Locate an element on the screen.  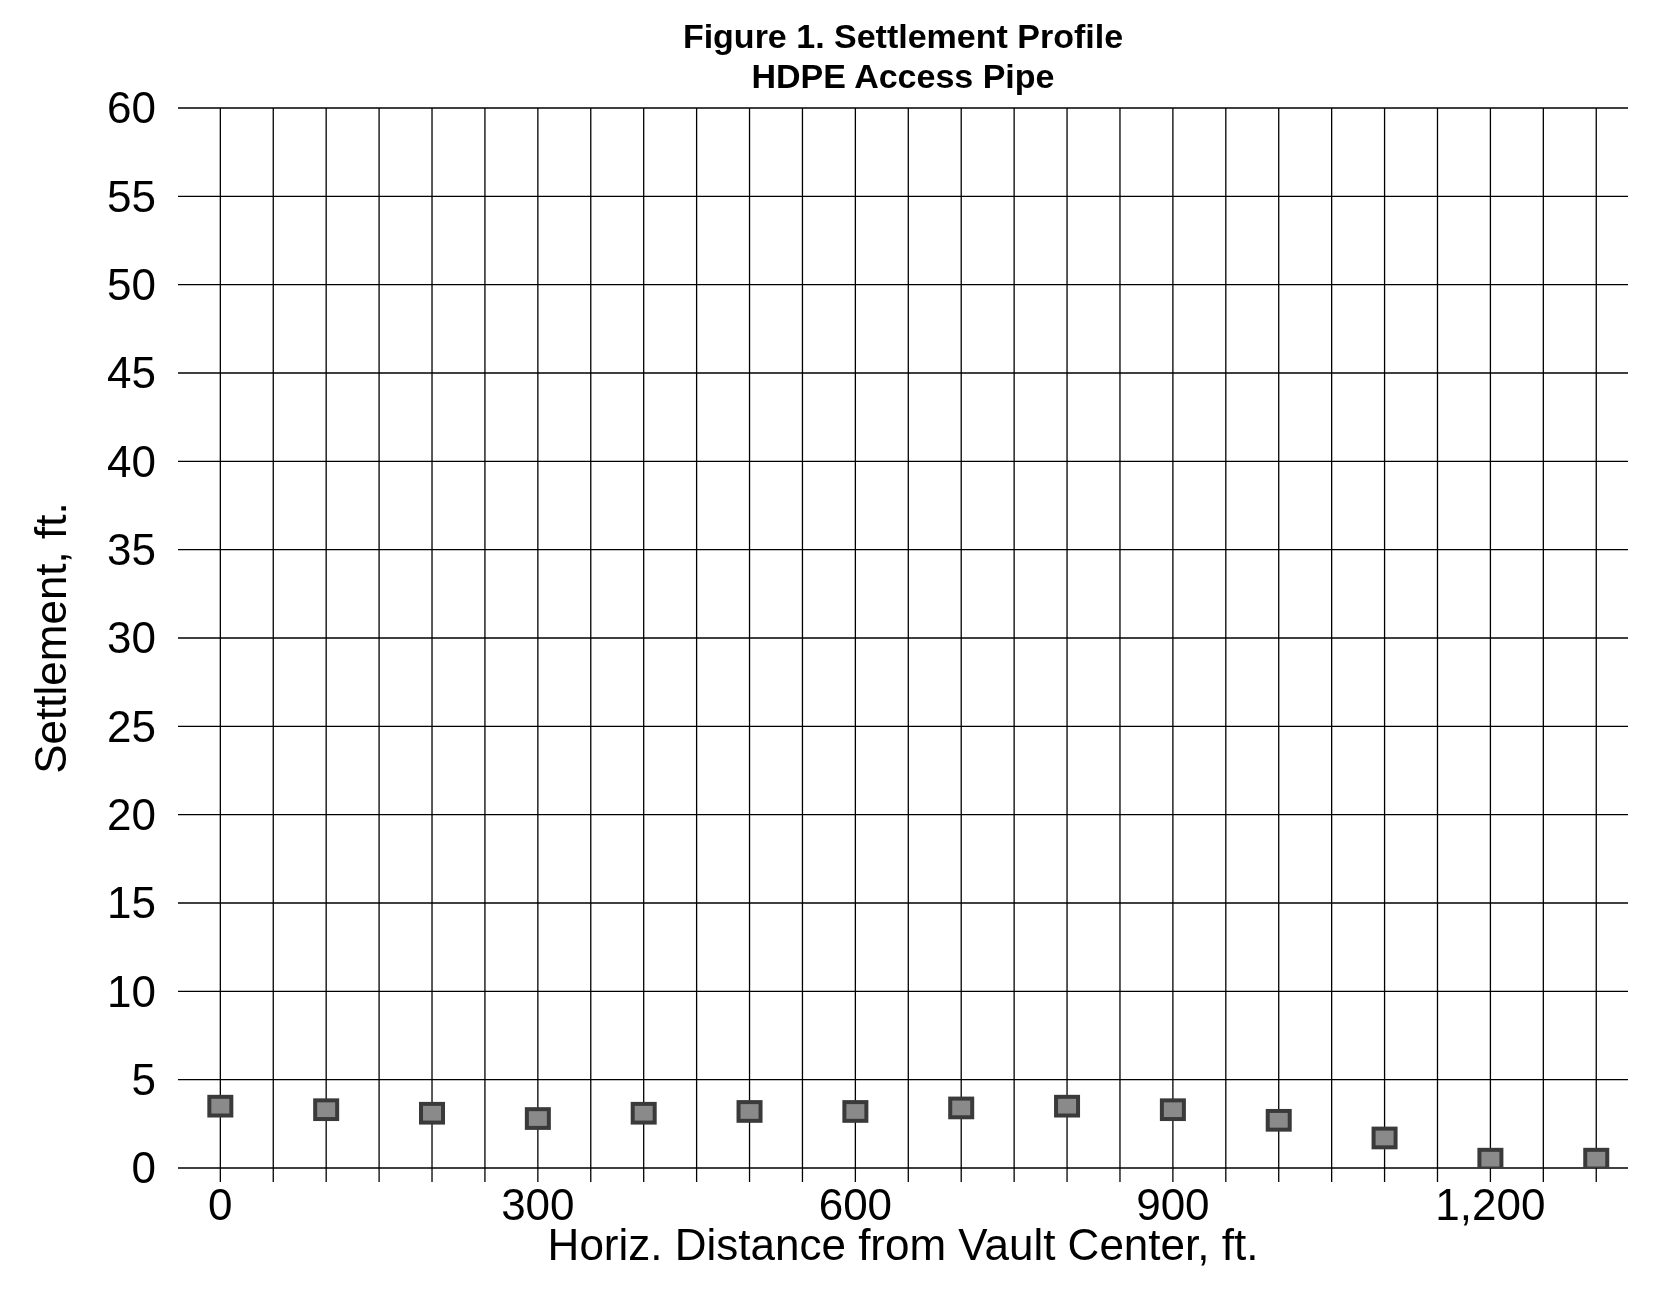
y-tick-label: 40 is located at coordinates (131, 461).